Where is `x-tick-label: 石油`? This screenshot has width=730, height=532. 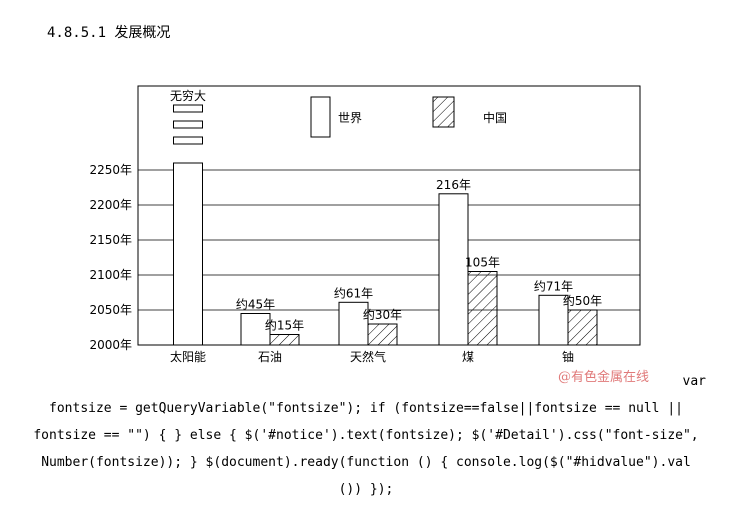 x-tick-label: 石油 is located at coordinates (270, 357).